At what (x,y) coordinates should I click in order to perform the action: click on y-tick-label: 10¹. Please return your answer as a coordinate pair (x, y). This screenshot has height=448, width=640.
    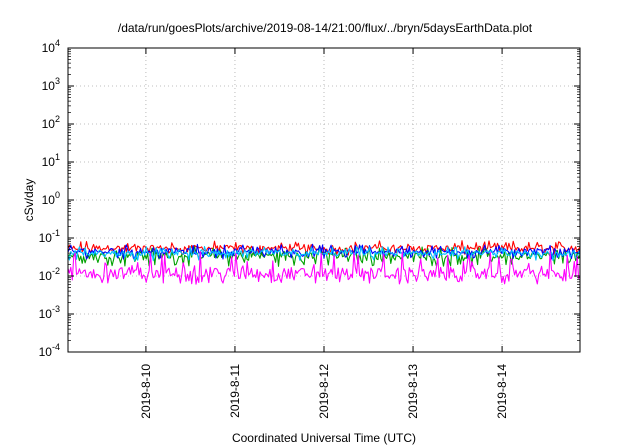
    Looking at the image, I should click on (51, 160).